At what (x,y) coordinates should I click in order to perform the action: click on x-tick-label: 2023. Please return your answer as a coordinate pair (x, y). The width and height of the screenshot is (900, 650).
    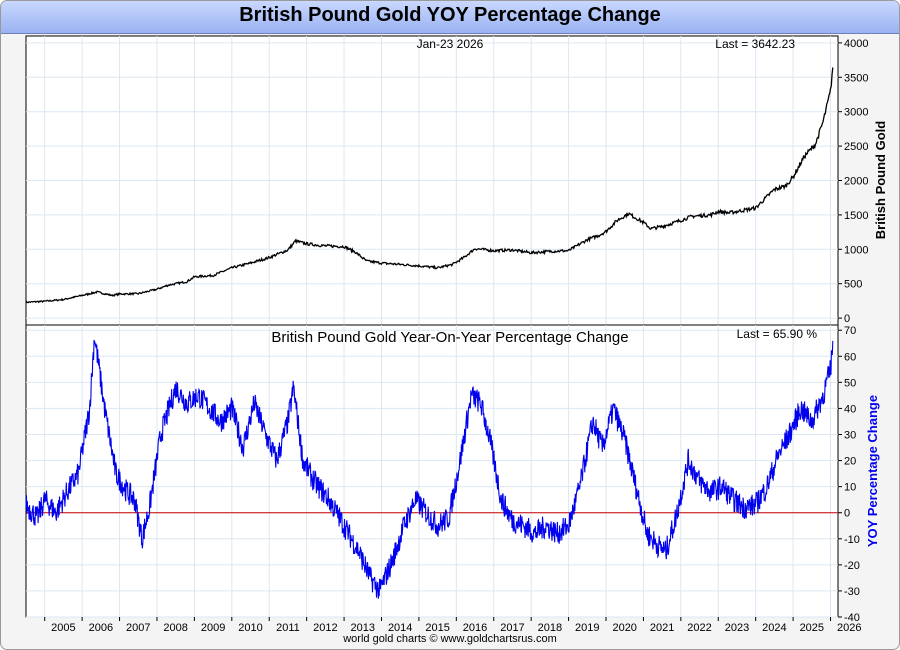
    Looking at the image, I should click on (737, 628).